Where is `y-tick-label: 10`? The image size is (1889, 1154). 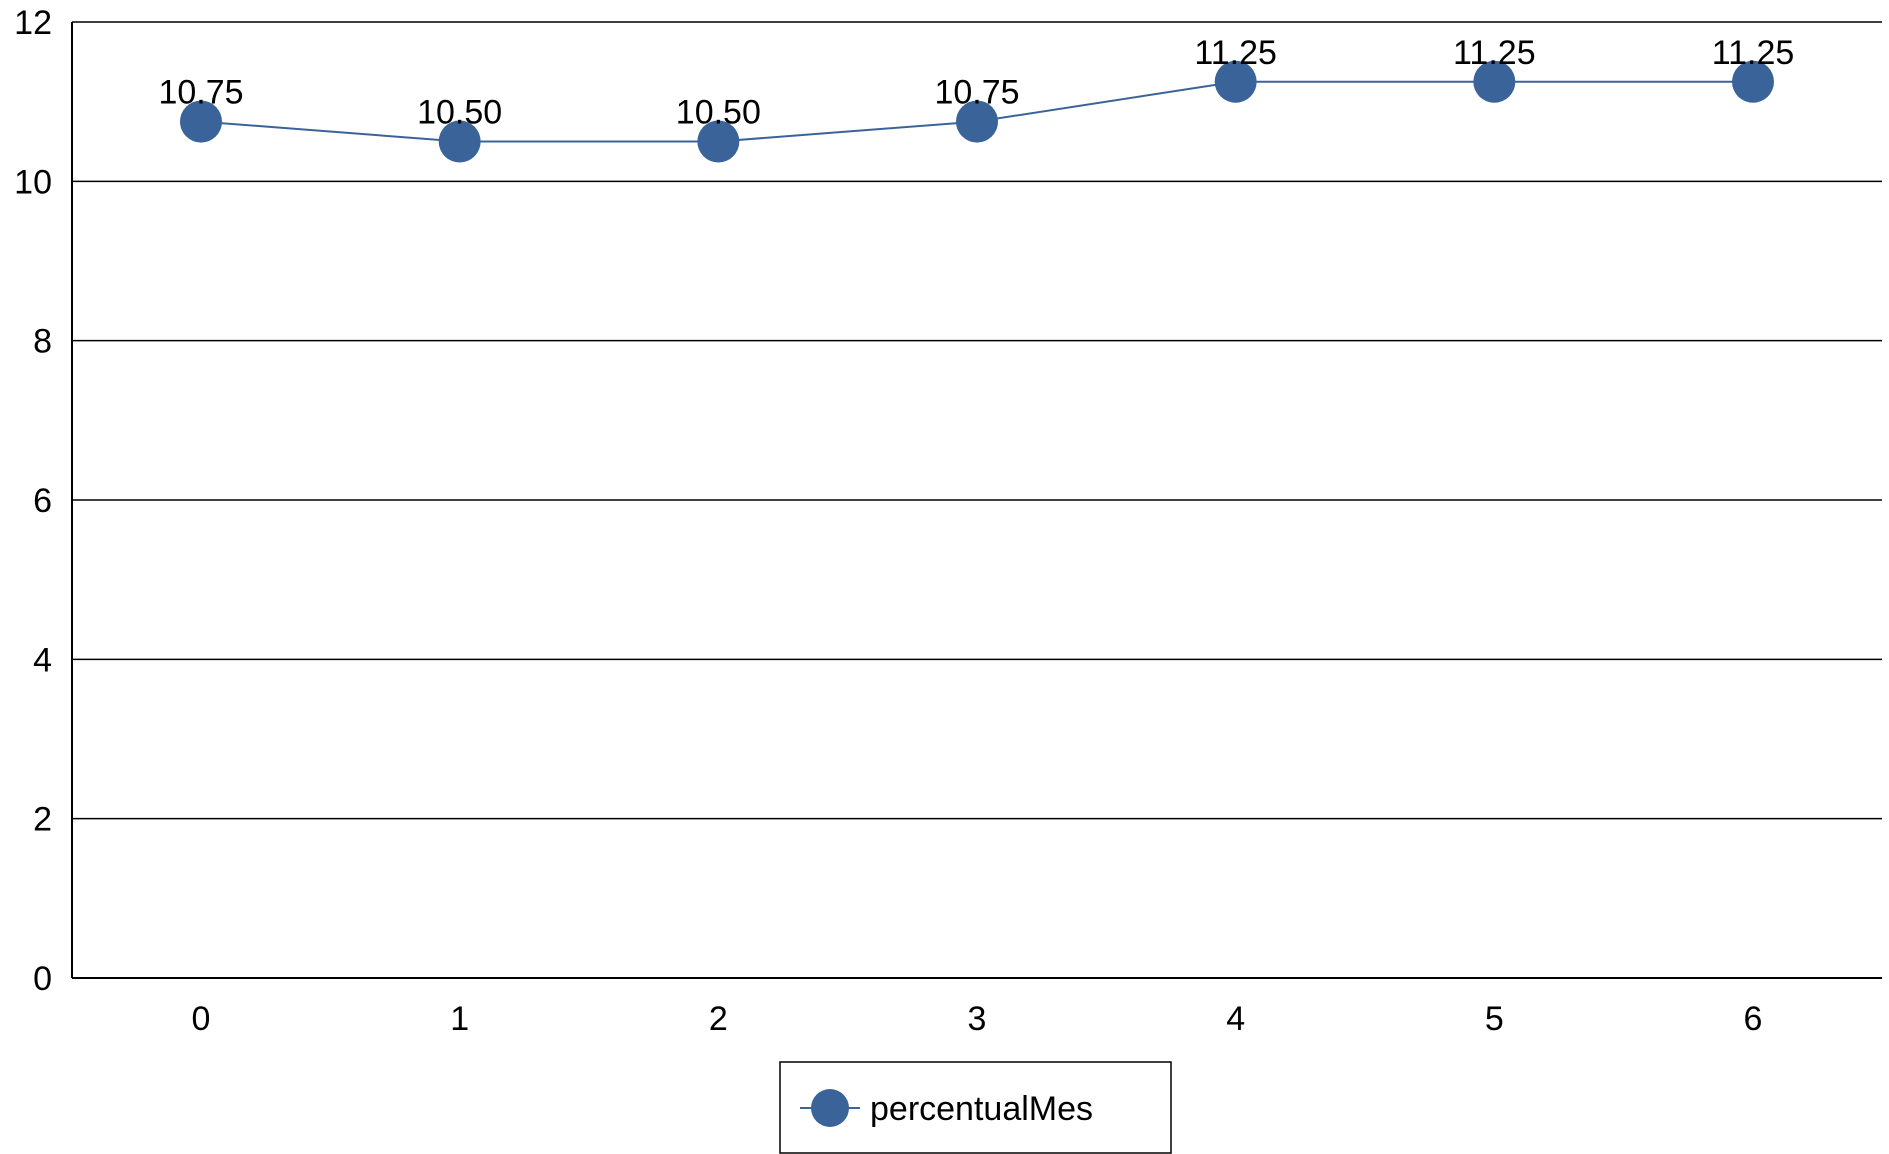 y-tick-label: 10 is located at coordinates (33, 182).